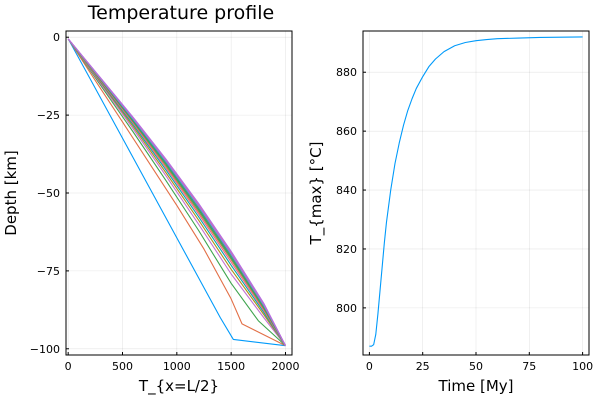  Describe the element at coordinates (529, 366) in the screenshot. I see `x-tick-label: 75` at that location.